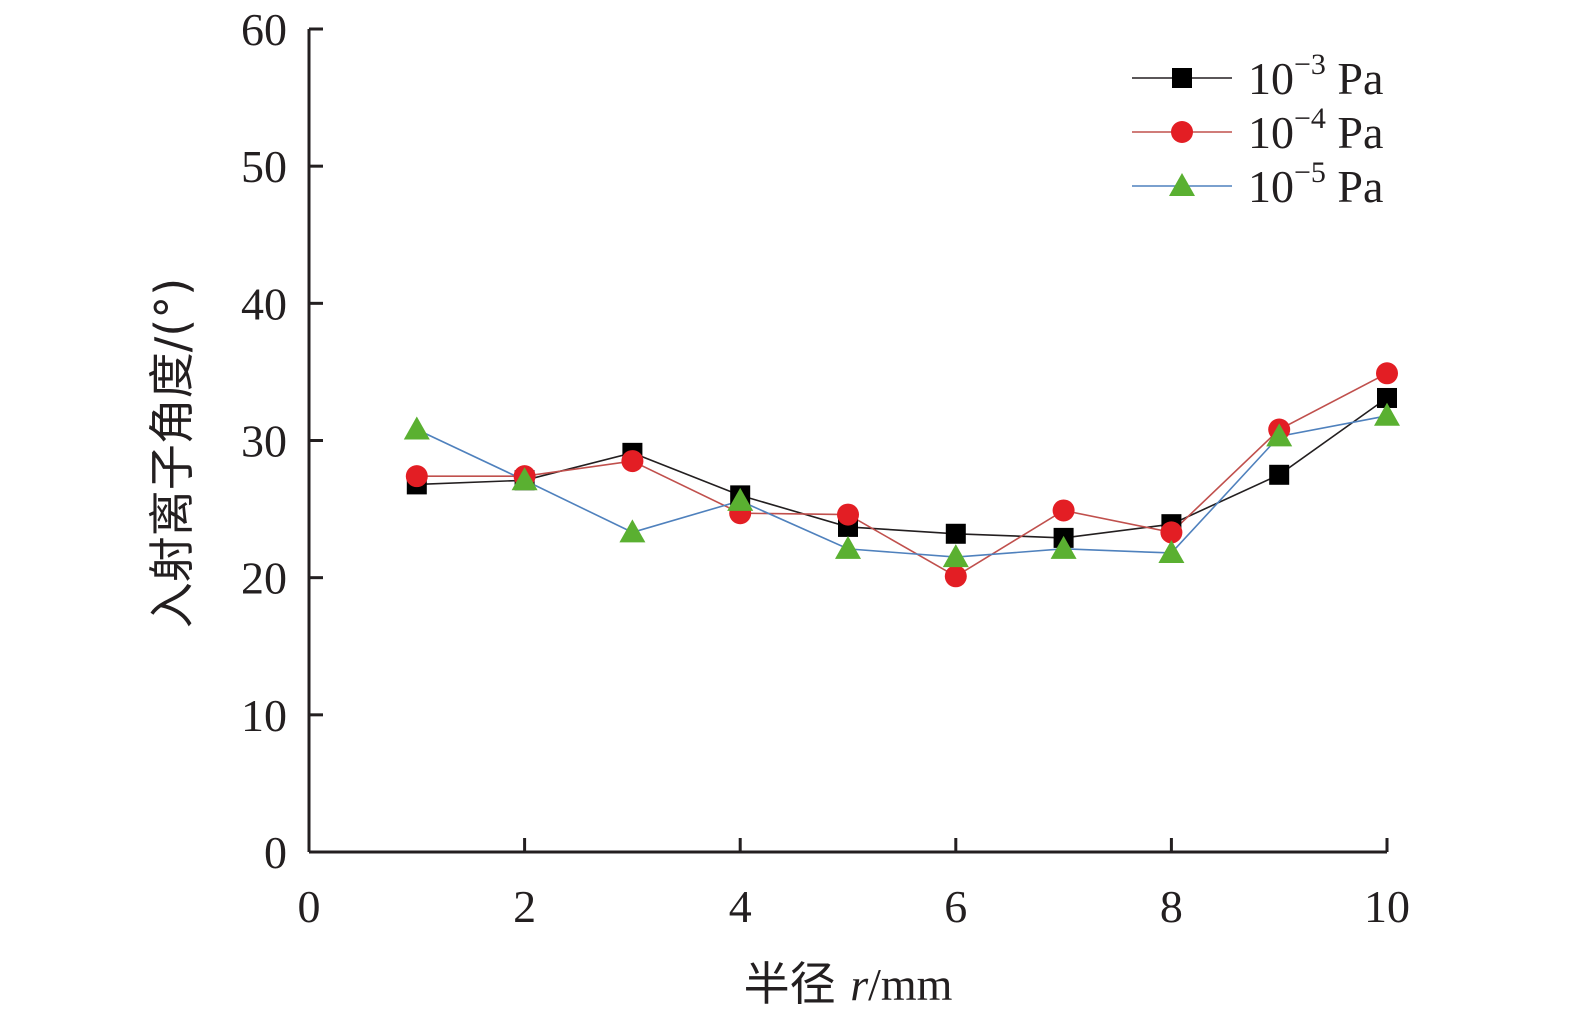  Describe the element at coordinates (1387, 906) in the screenshot. I see `x-tick-label: 10` at that location.